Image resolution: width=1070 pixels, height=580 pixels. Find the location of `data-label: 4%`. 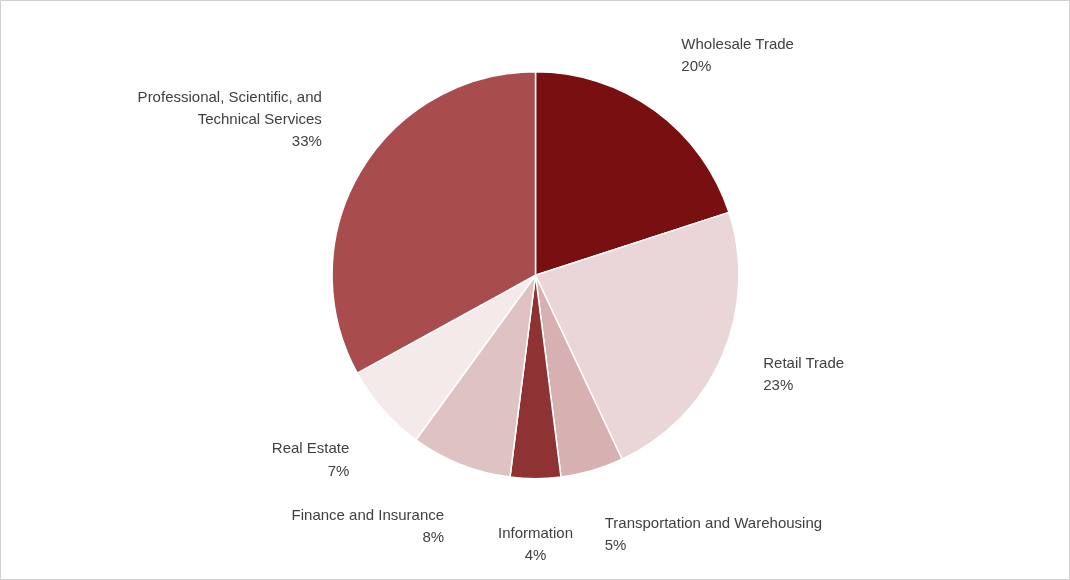

data-label: 4% is located at coordinates (535, 554).